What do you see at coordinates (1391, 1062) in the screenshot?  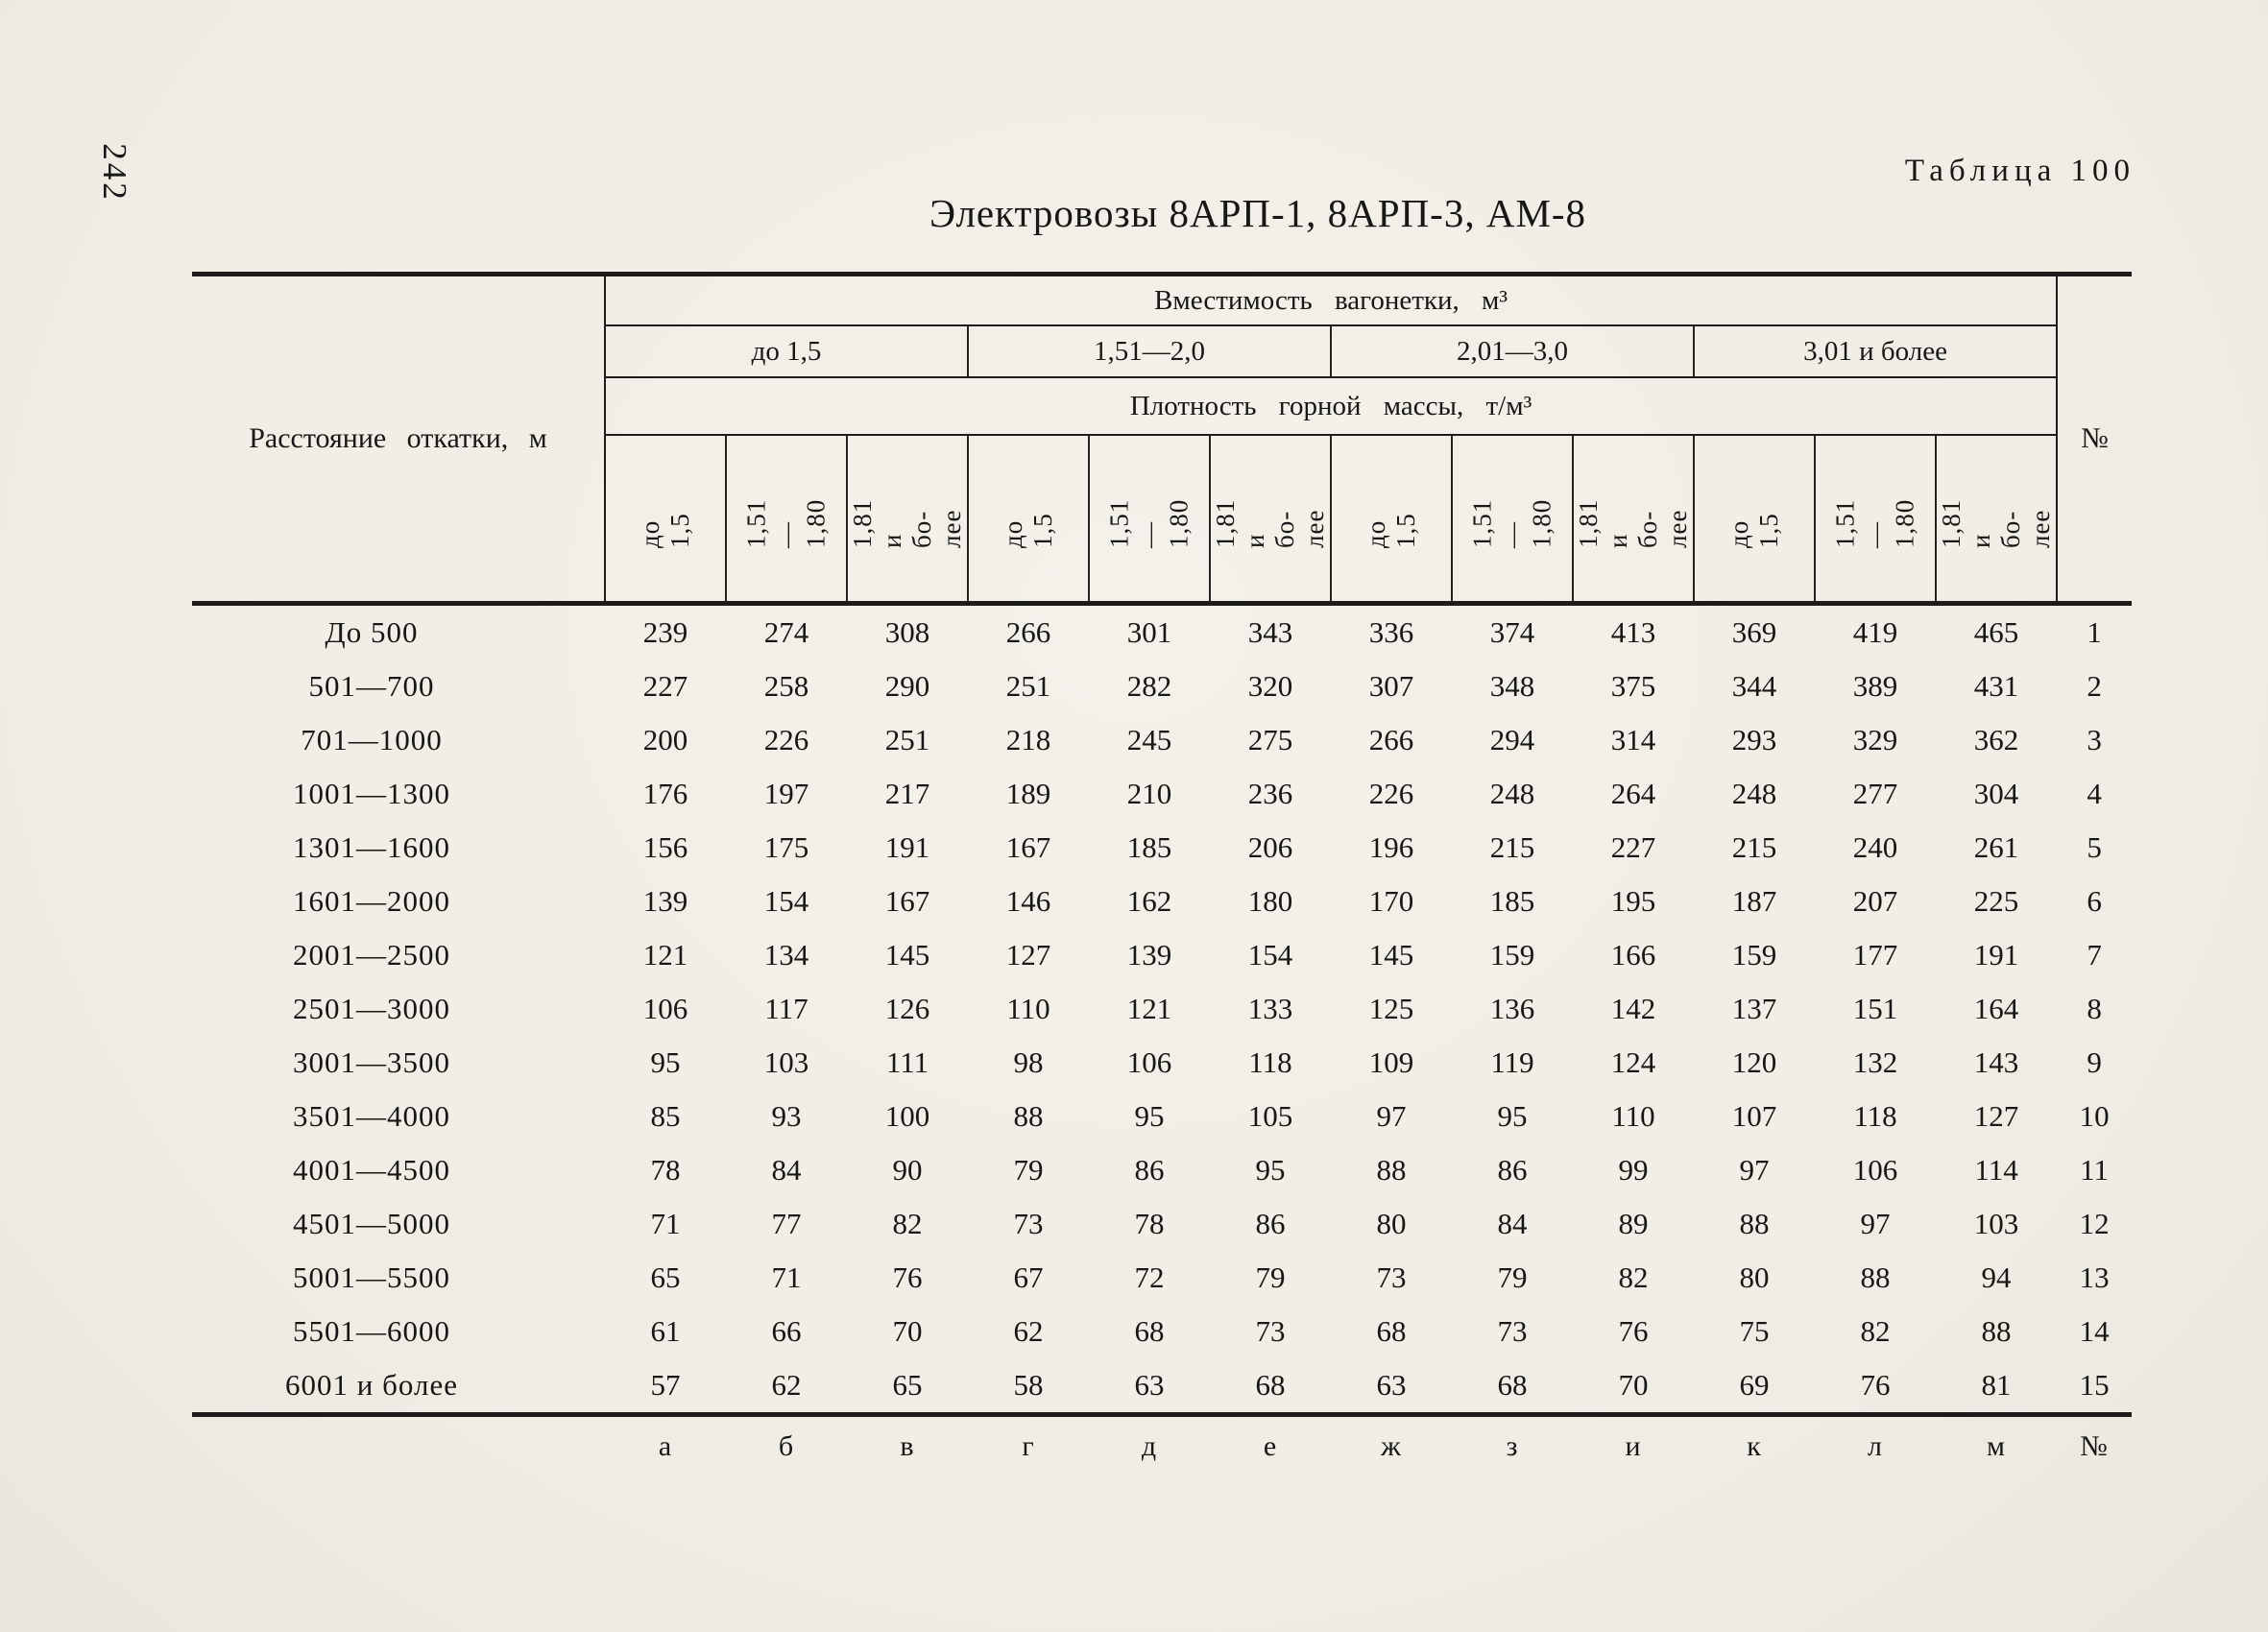 I see `value-cell: 109` at bounding box center [1391, 1062].